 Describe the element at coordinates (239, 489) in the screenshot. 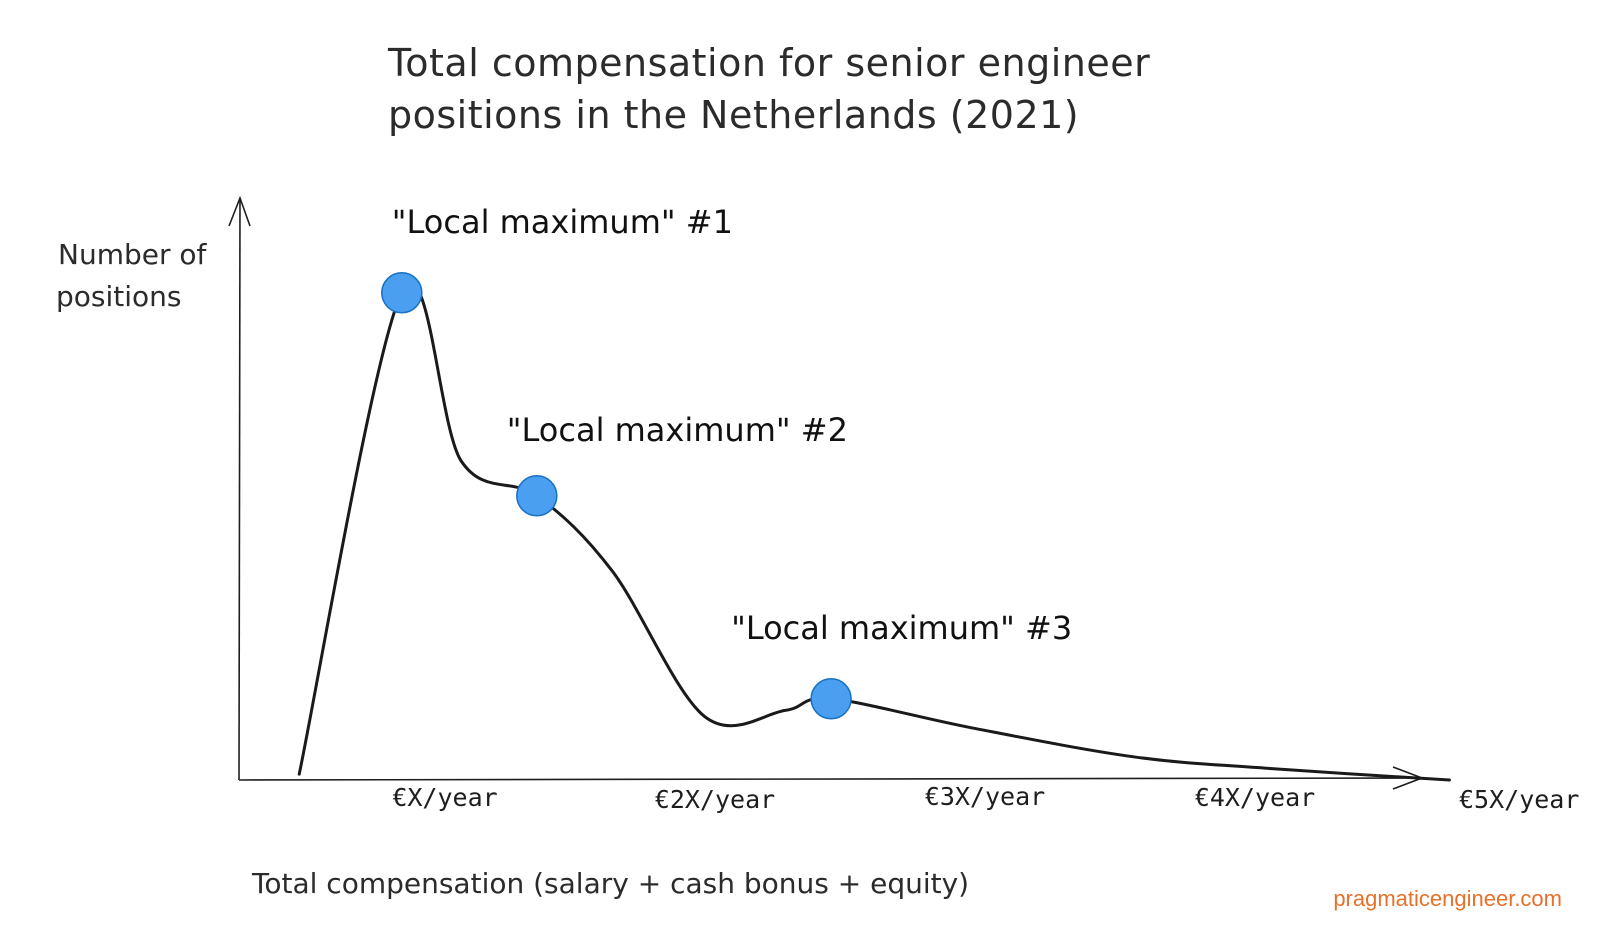

I see `y-axis-line` at that location.